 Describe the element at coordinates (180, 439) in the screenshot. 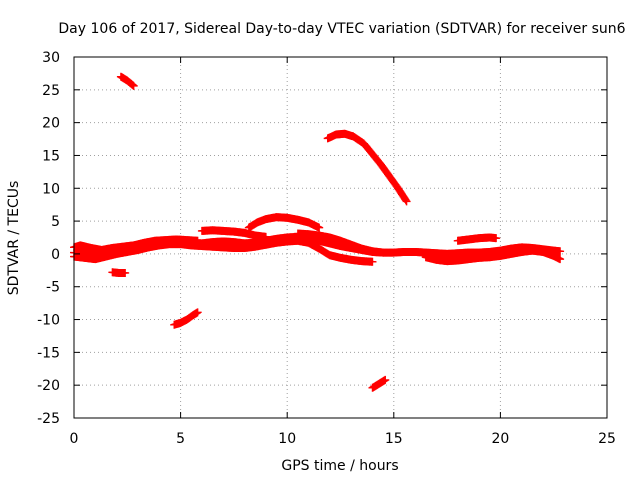

I see `x-tick-label: 5` at that location.